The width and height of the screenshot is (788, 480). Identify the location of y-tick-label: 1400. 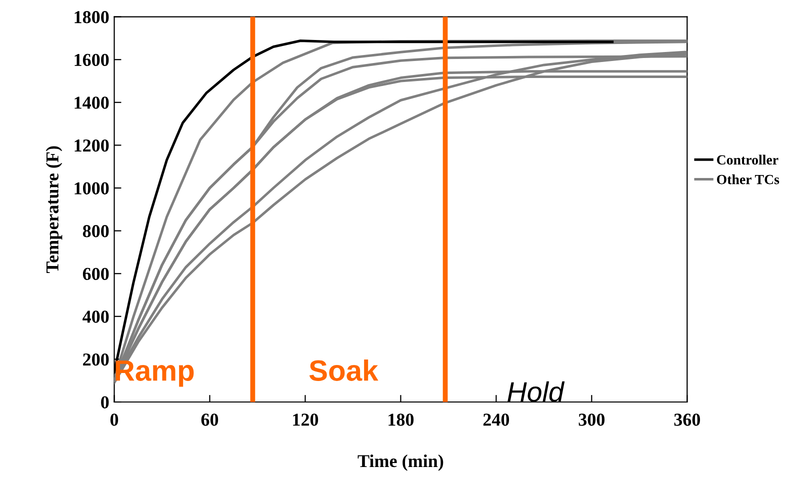
(91, 102).